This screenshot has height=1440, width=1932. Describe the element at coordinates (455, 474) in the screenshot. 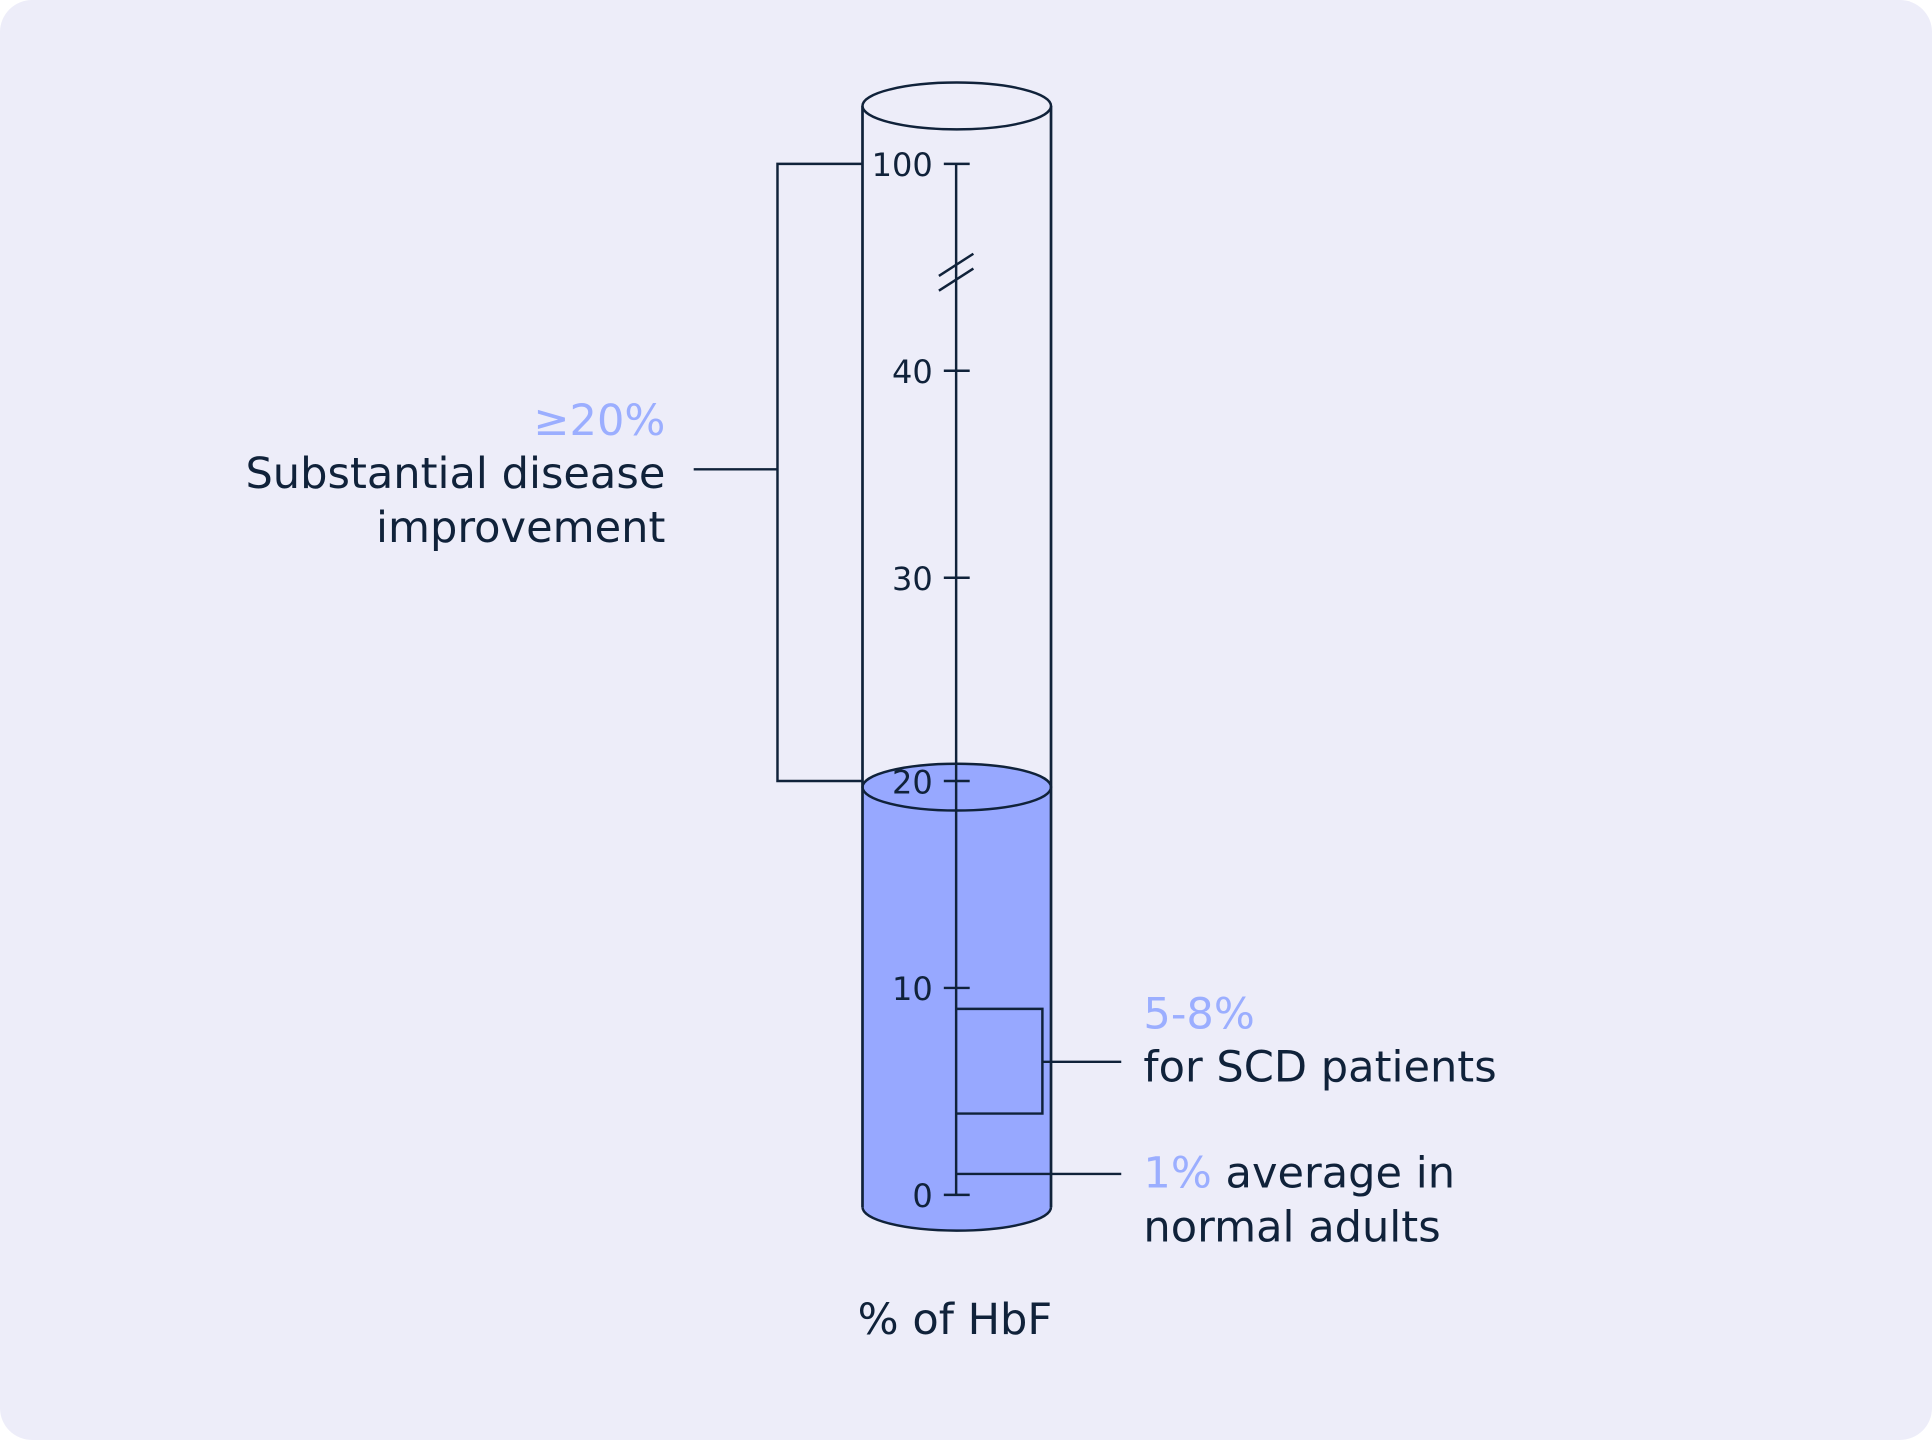

I see `substantial-line1: Substantial disease` at that location.